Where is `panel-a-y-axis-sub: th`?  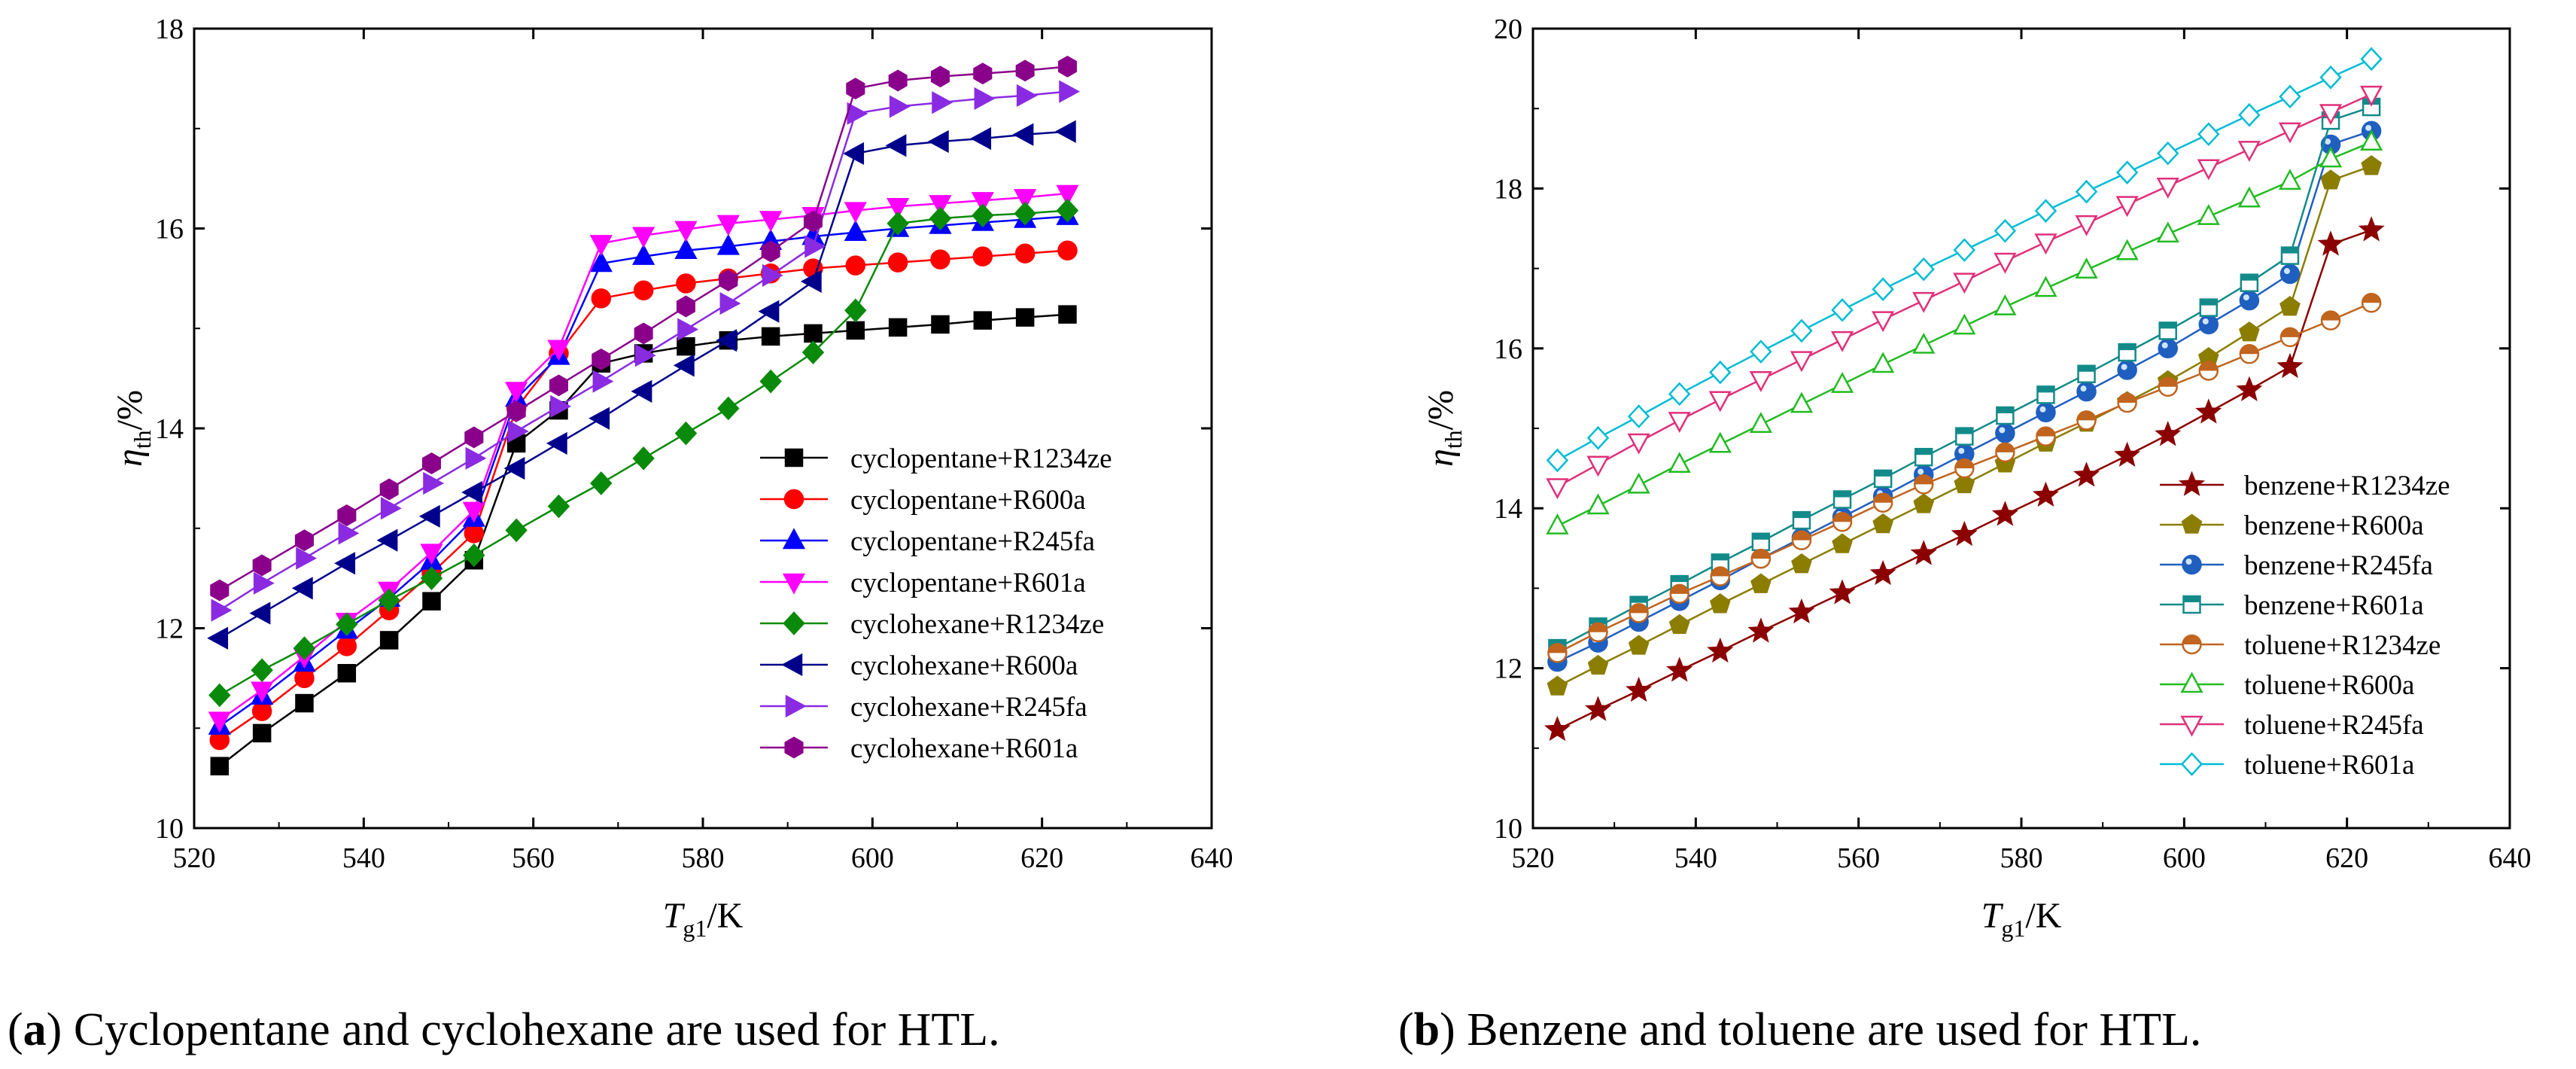
panel-a-y-axis-sub: th is located at coordinates (142, 439).